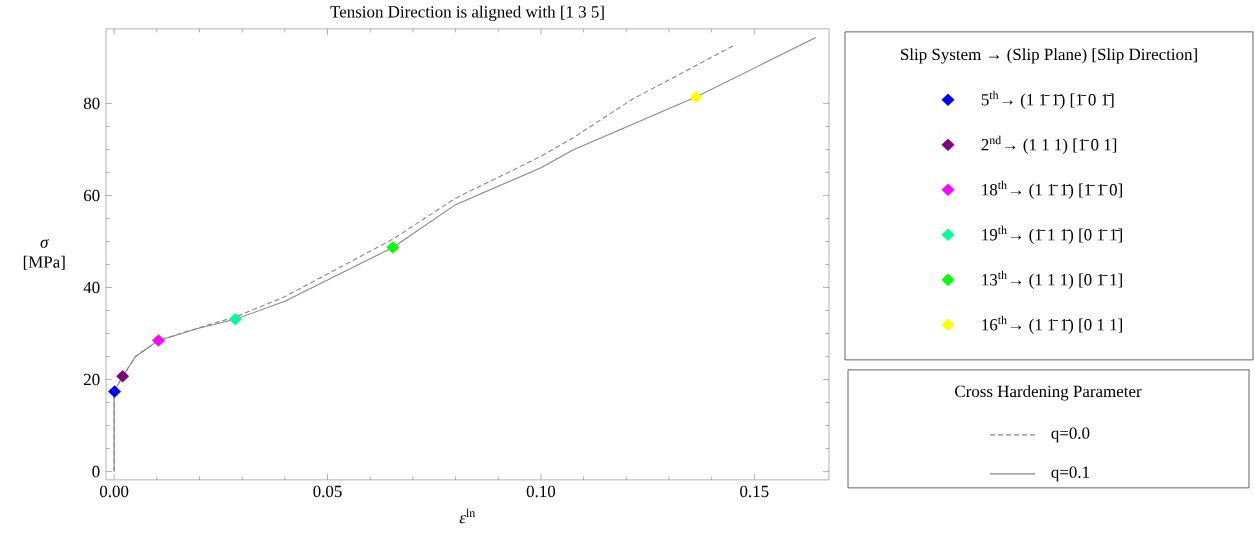 The height and width of the screenshot is (546, 1255). Describe the element at coordinates (754, 491) in the screenshot. I see `x-tick-label: 0.15` at that location.